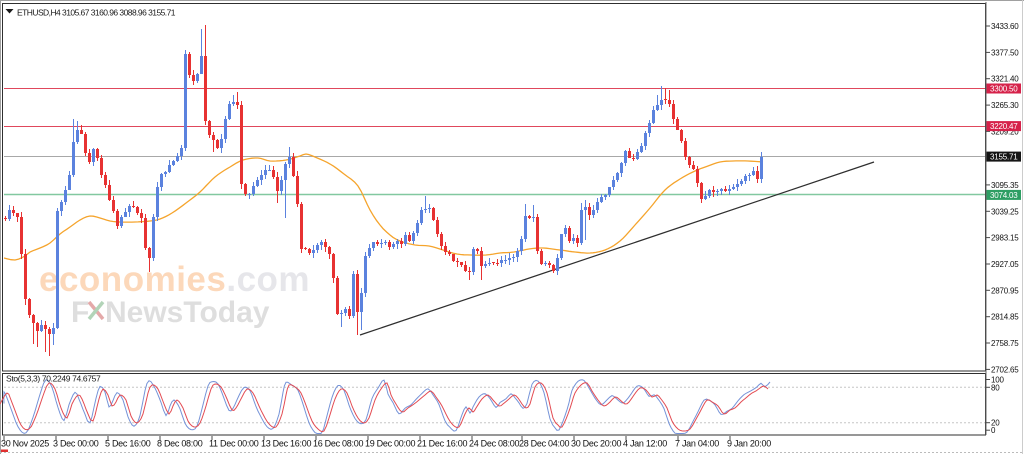 The image size is (1024, 459). What do you see at coordinates (995, 423) in the screenshot?
I see `svg-text: 20` at bounding box center [995, 423].